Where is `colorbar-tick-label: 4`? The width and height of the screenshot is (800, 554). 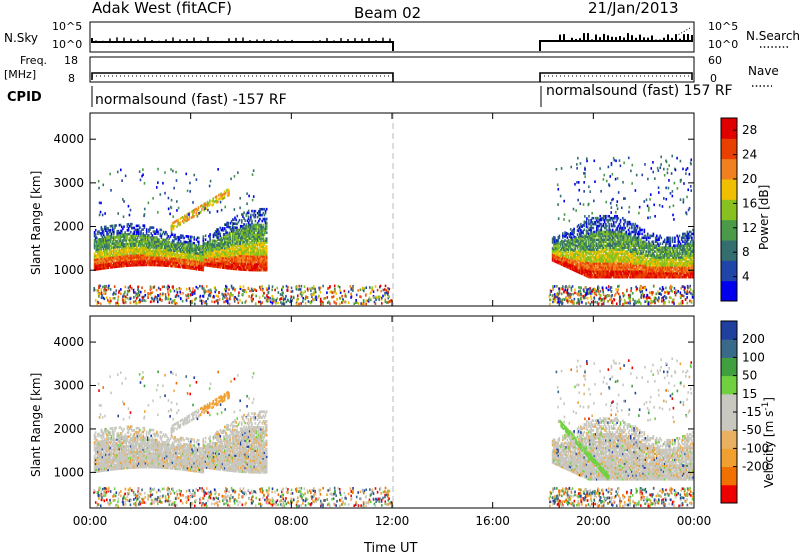
colorbar-tick-label: 4 is located at coordinates (746, 277).